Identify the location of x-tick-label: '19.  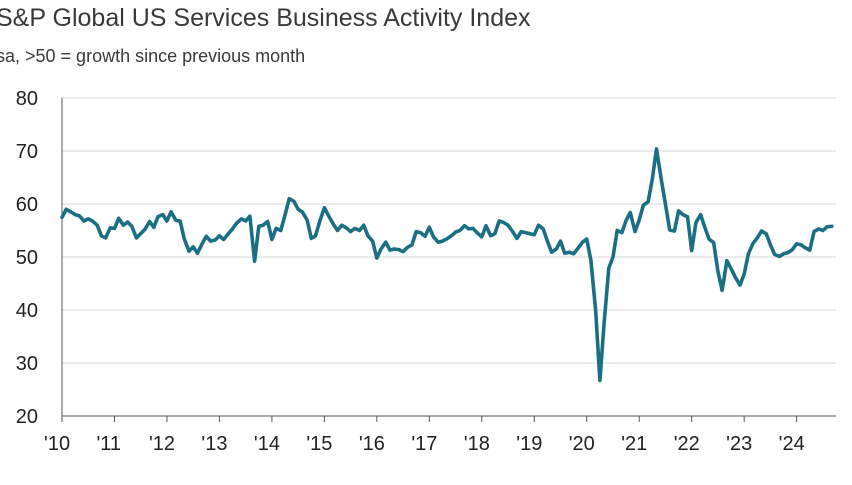
(529, 444).